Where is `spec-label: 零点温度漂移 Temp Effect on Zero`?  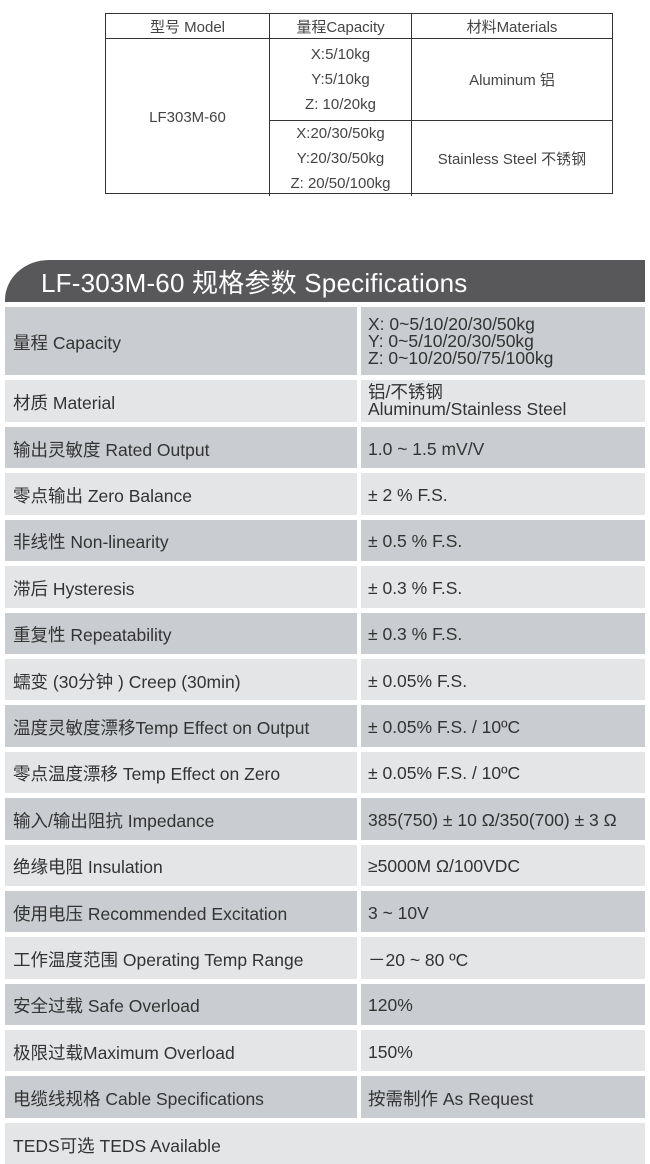
spec-label: 零点温度漂移 Temp Effect on Zero is located at coordinates (181, 772).